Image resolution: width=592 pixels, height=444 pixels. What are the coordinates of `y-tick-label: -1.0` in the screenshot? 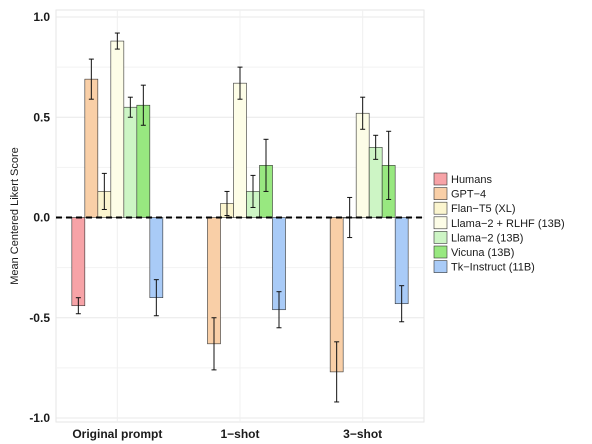 It's located at (39, 418).